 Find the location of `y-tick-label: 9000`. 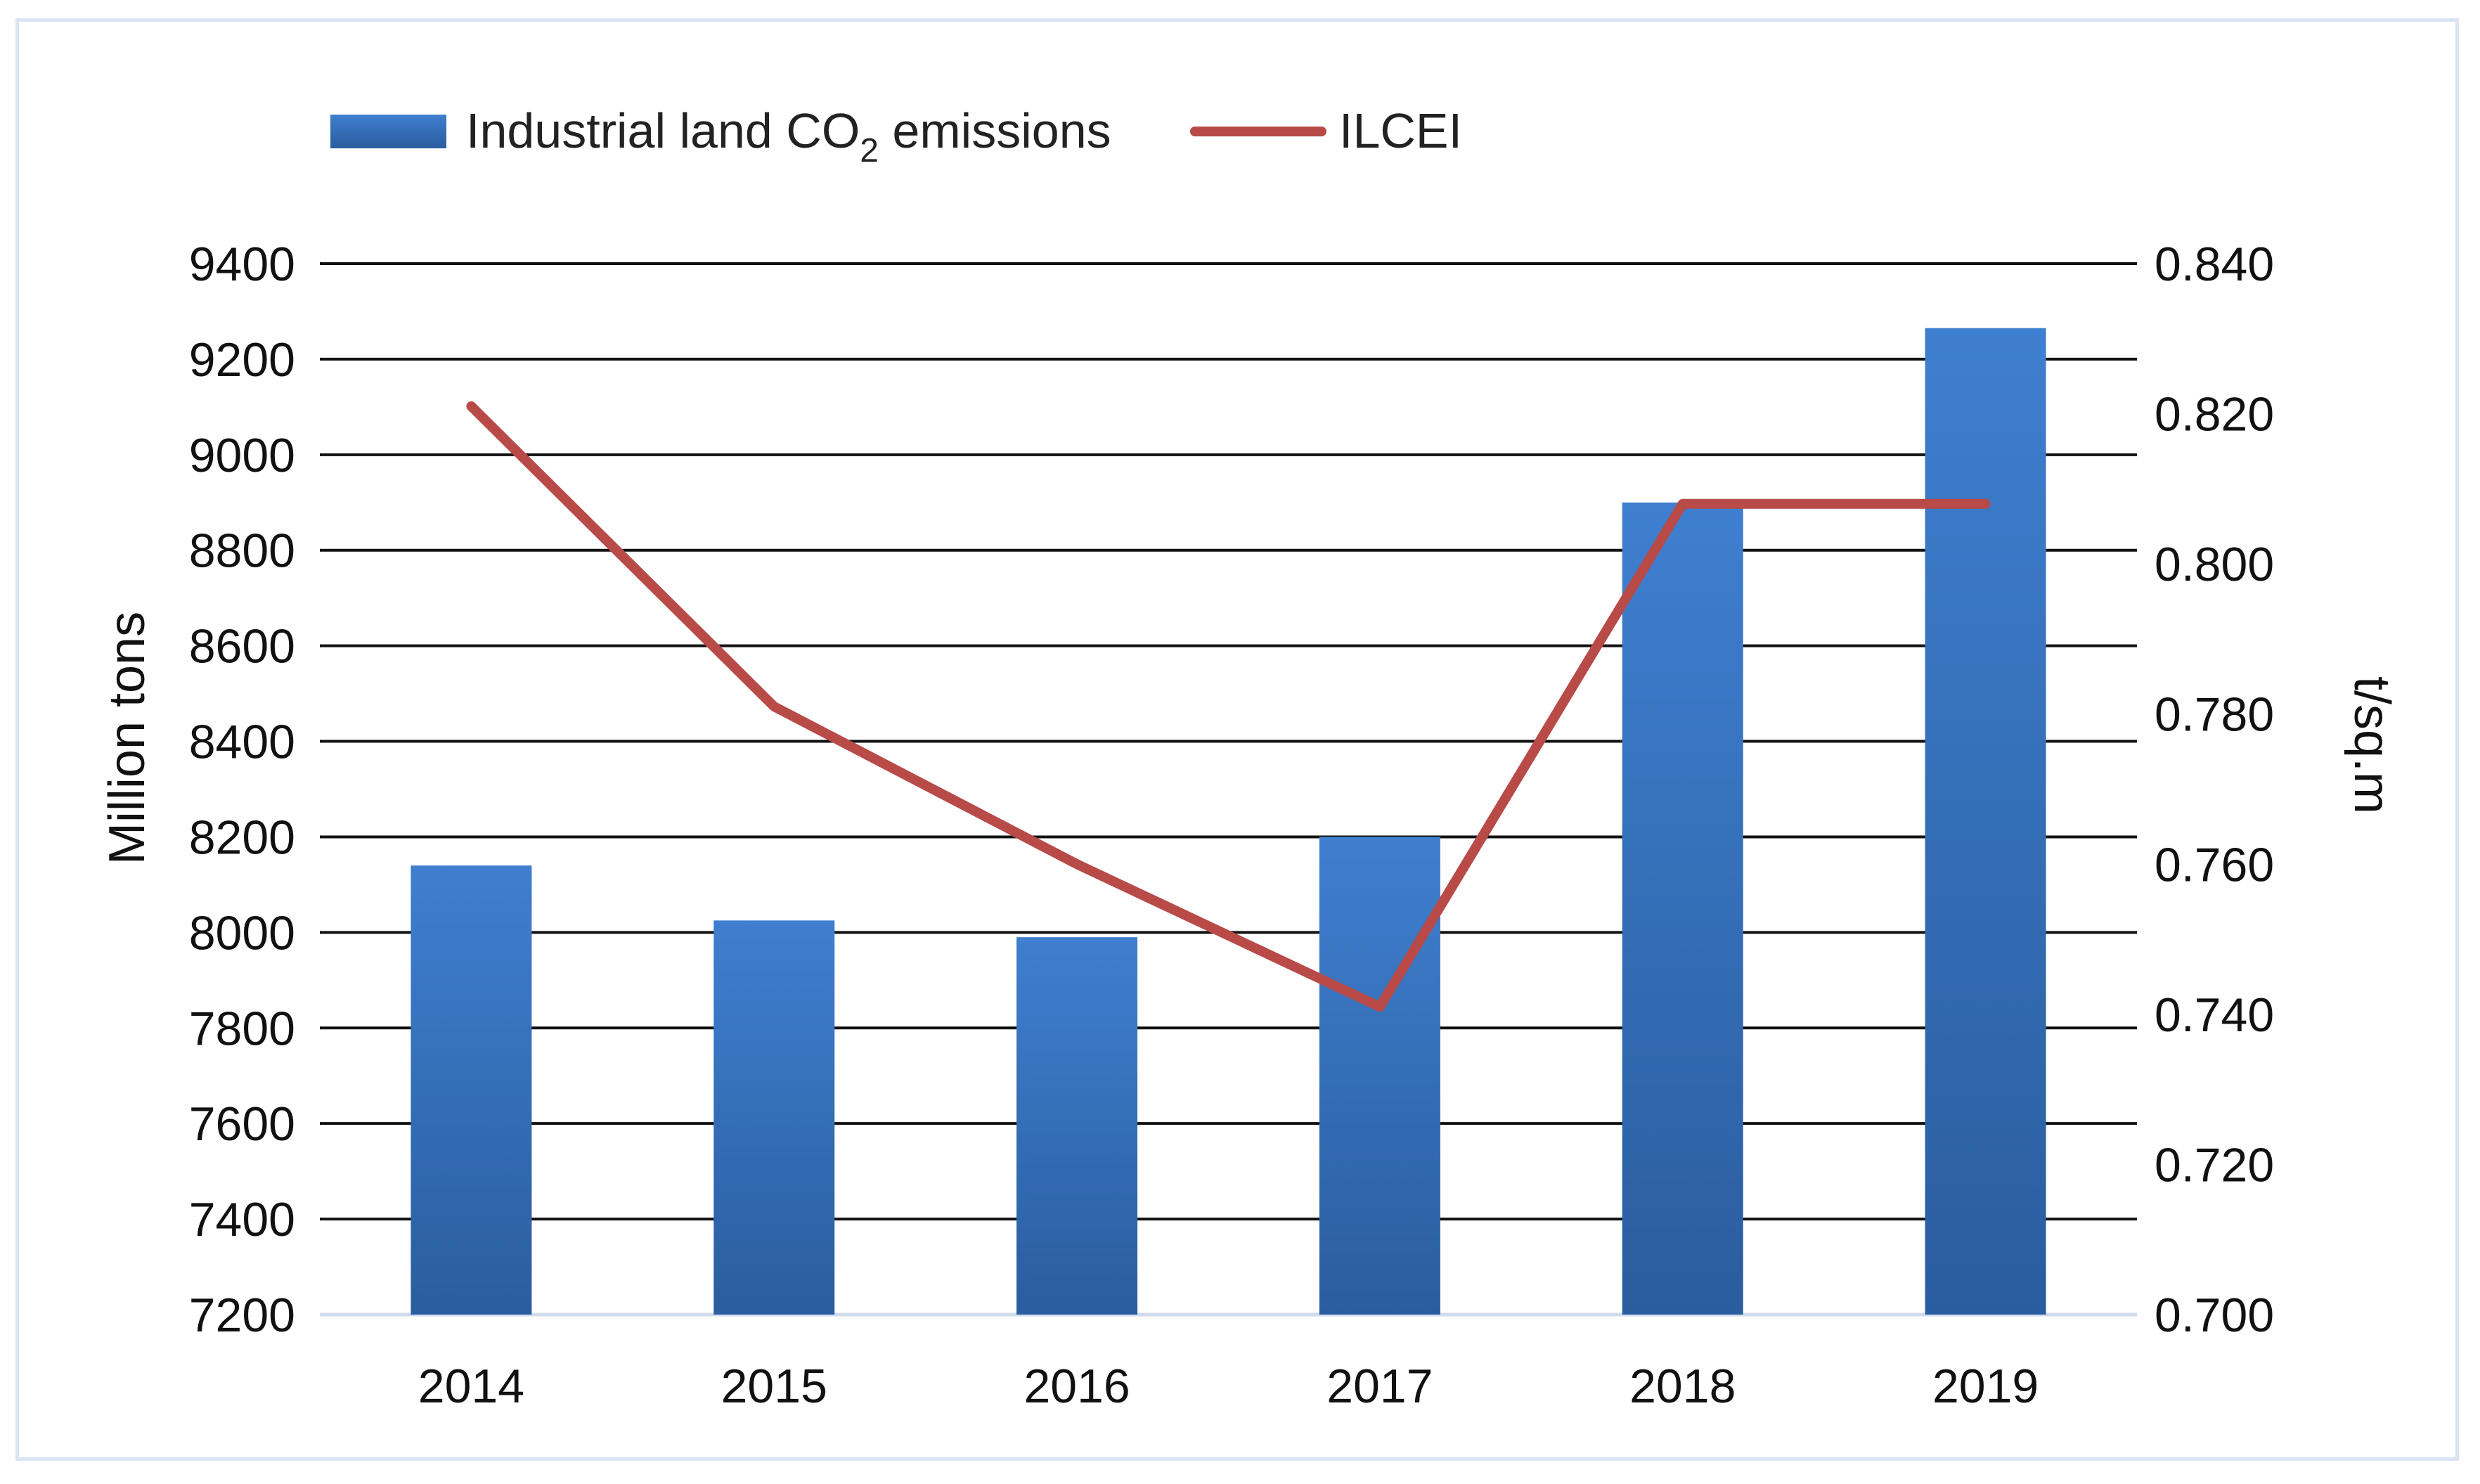

y-tick-label: 9000 is located at coordinates (242, 455).